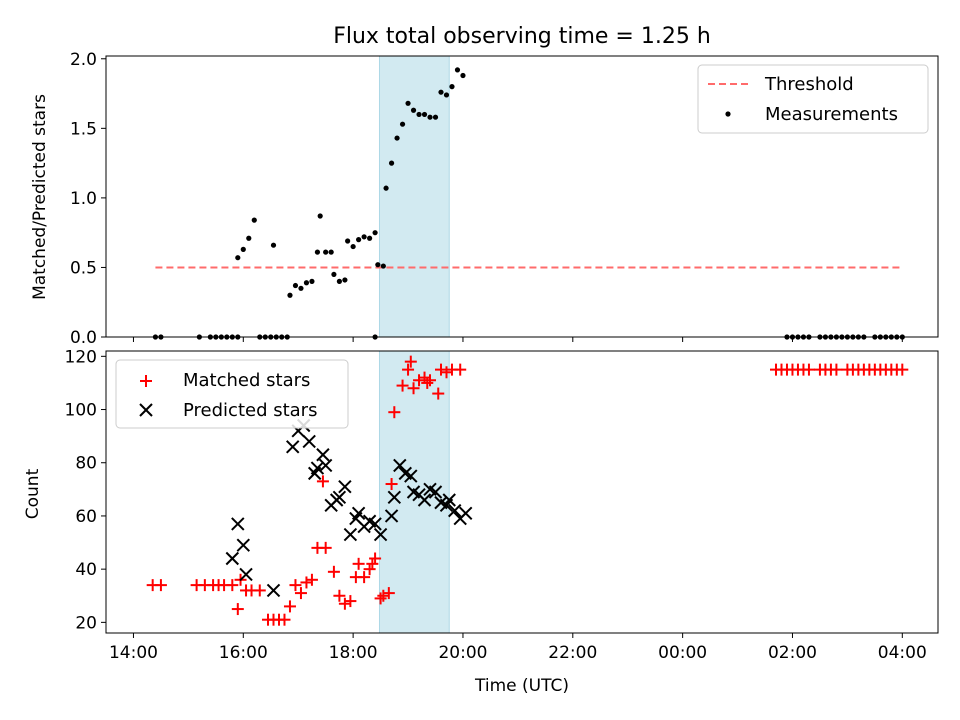 The width and height of the screenshot is (960, 720). I want to click on x-tick-label: 22:00, so click(572, 653).